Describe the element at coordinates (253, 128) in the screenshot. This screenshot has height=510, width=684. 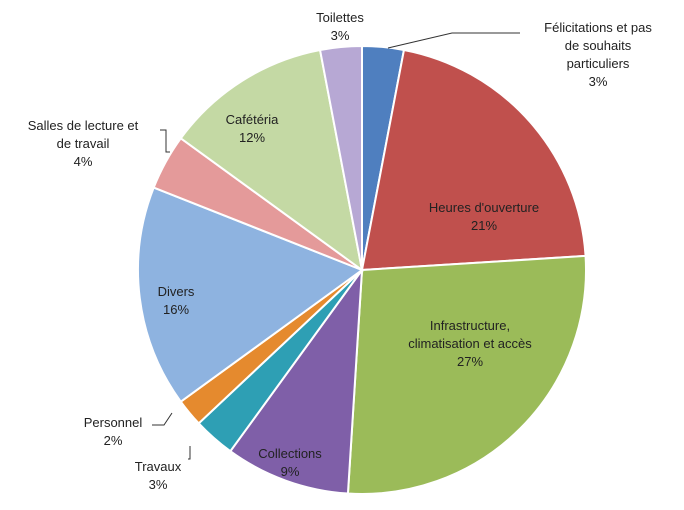
I see `label-cafeteria: Cafétéria 12%` at that location.